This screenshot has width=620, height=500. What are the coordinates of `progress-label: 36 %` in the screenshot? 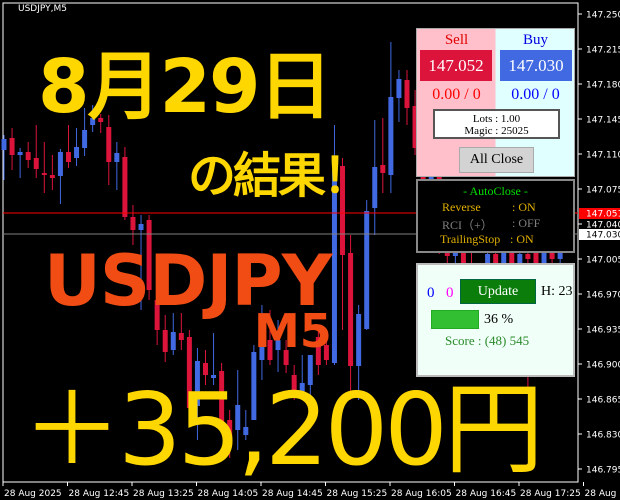 It's located at (499, 319).